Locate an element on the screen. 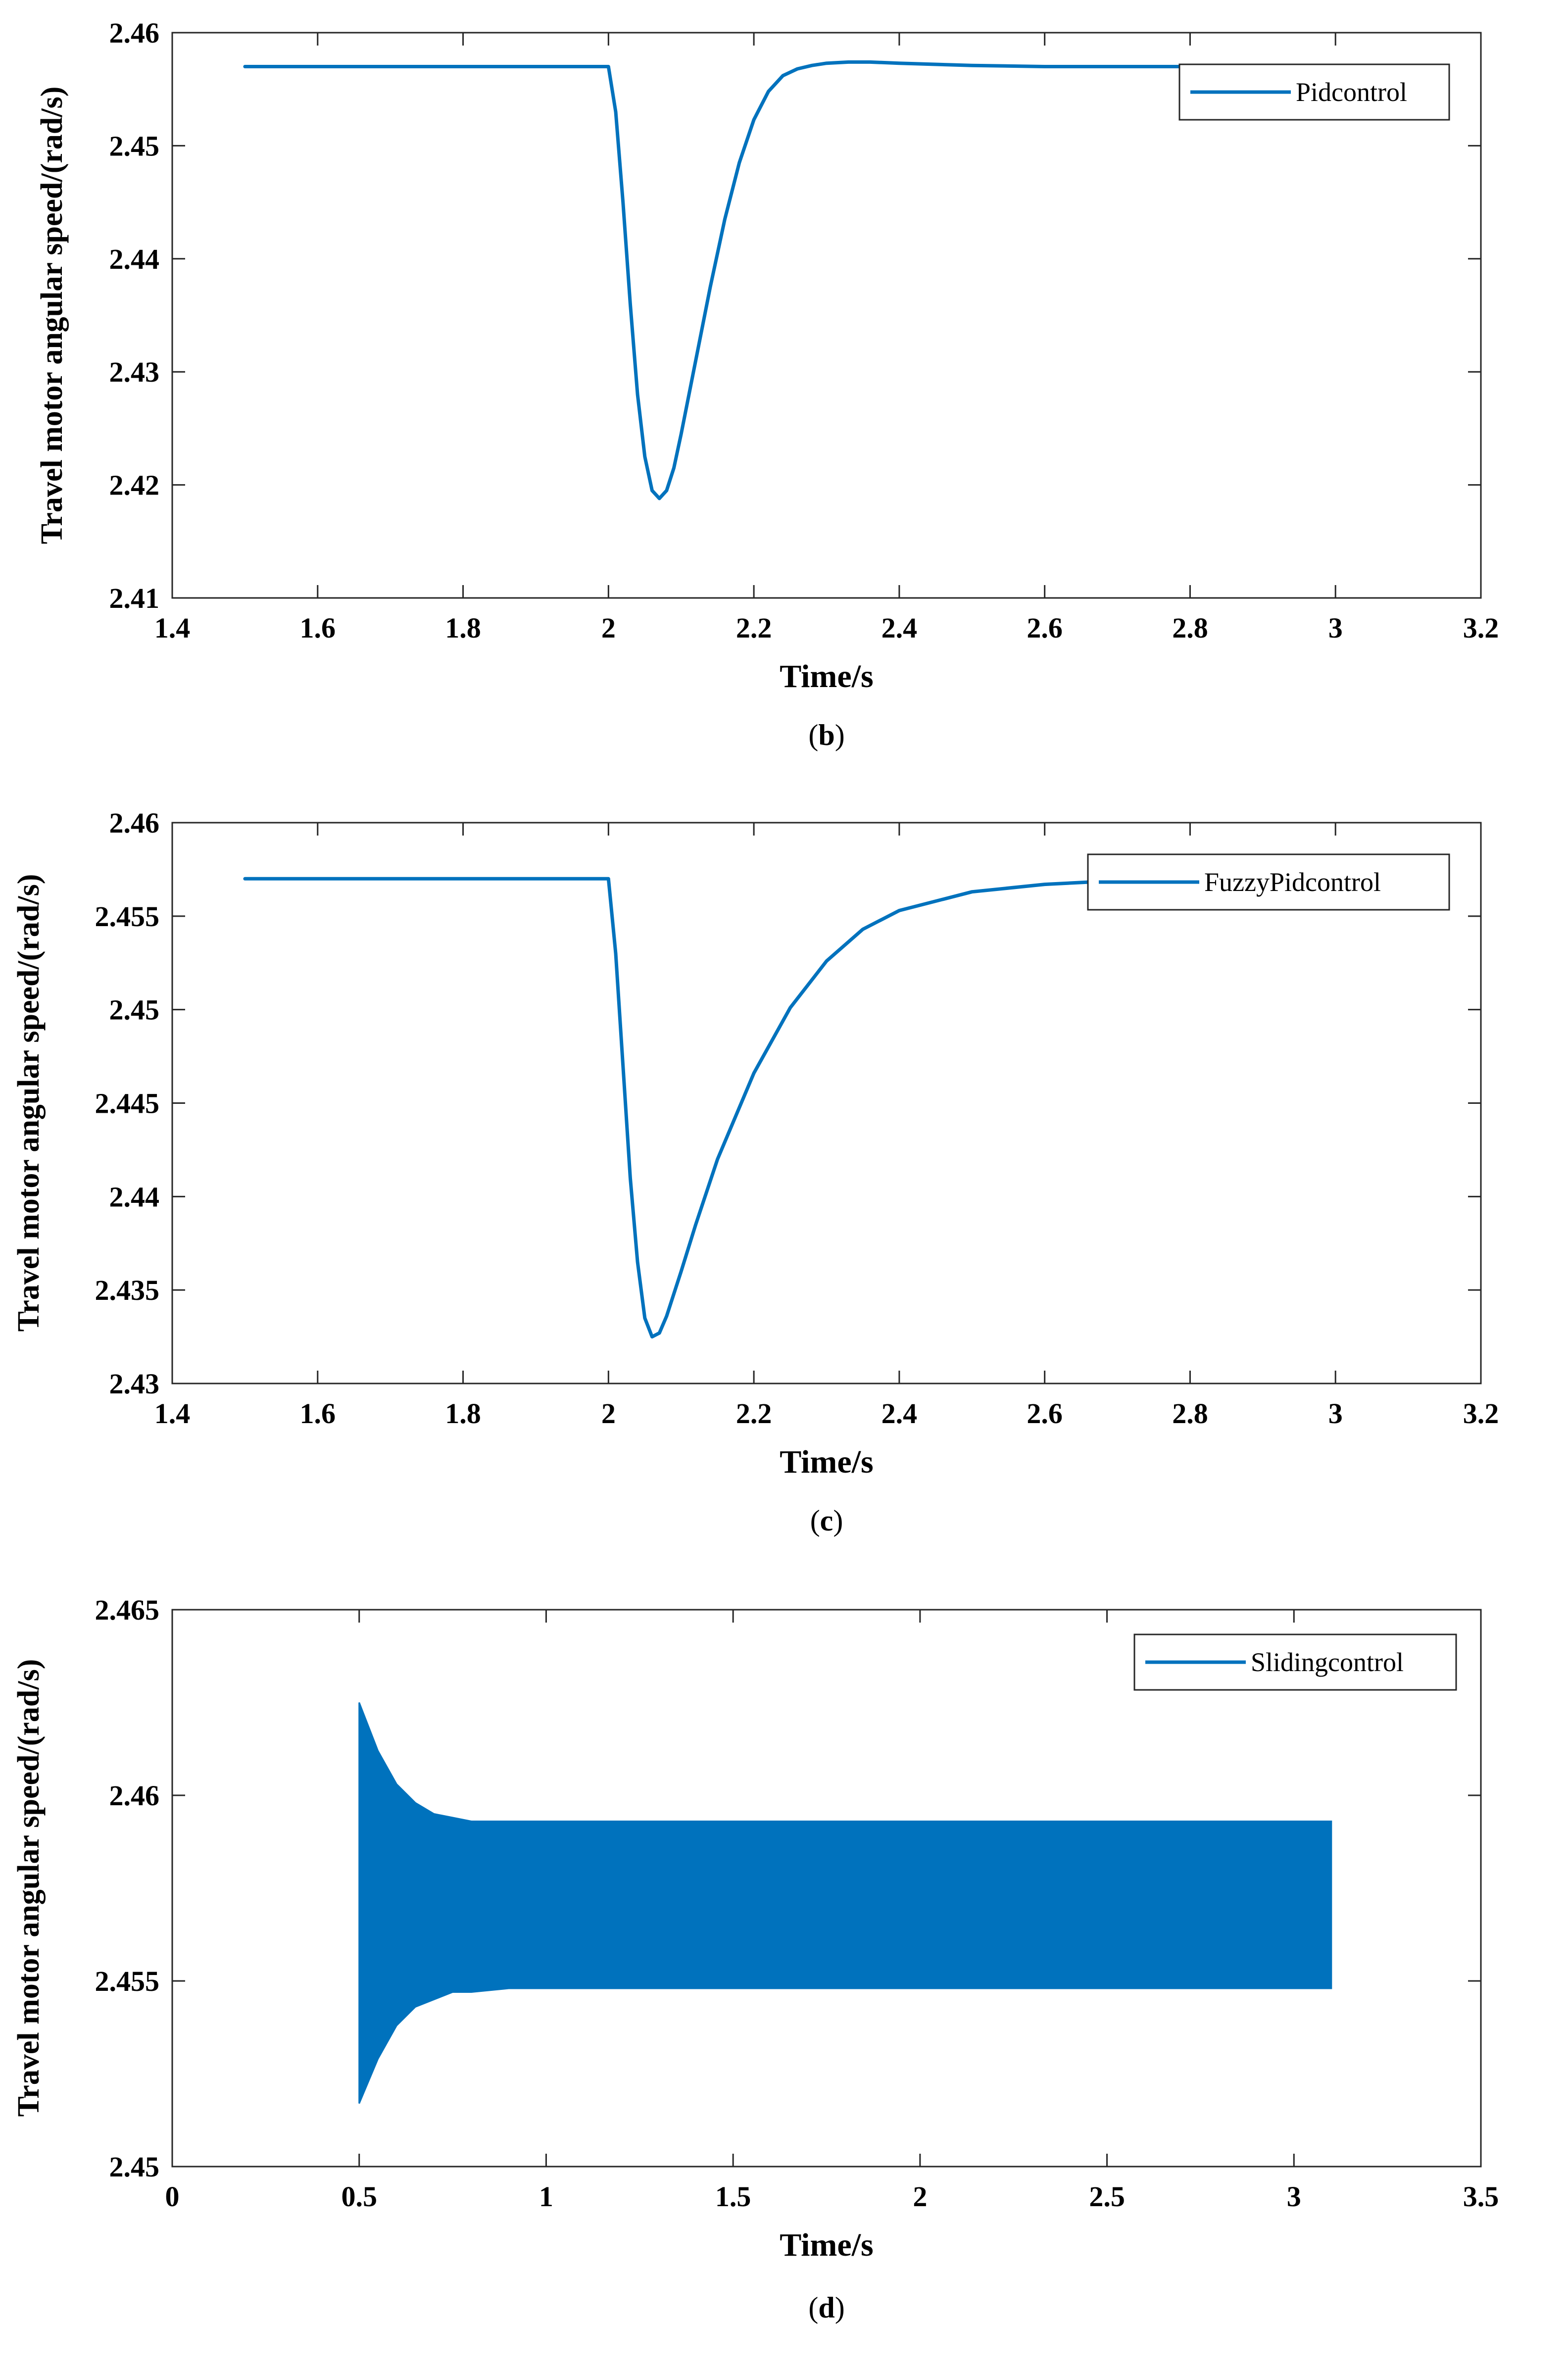 This screenshot has width=1568, height=2371. x-tick-label: 0 is located at coordinates (172, 2196).